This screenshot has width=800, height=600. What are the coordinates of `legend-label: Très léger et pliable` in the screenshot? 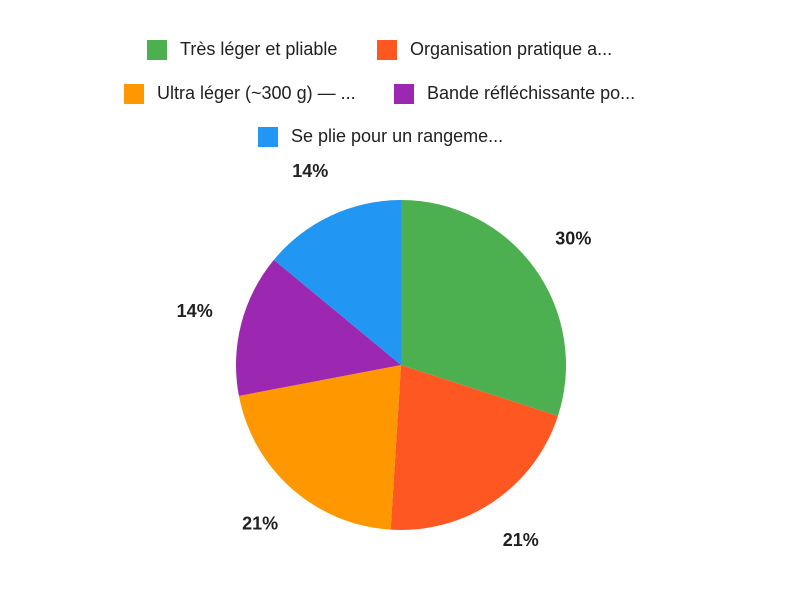 It's located at (258, 49).